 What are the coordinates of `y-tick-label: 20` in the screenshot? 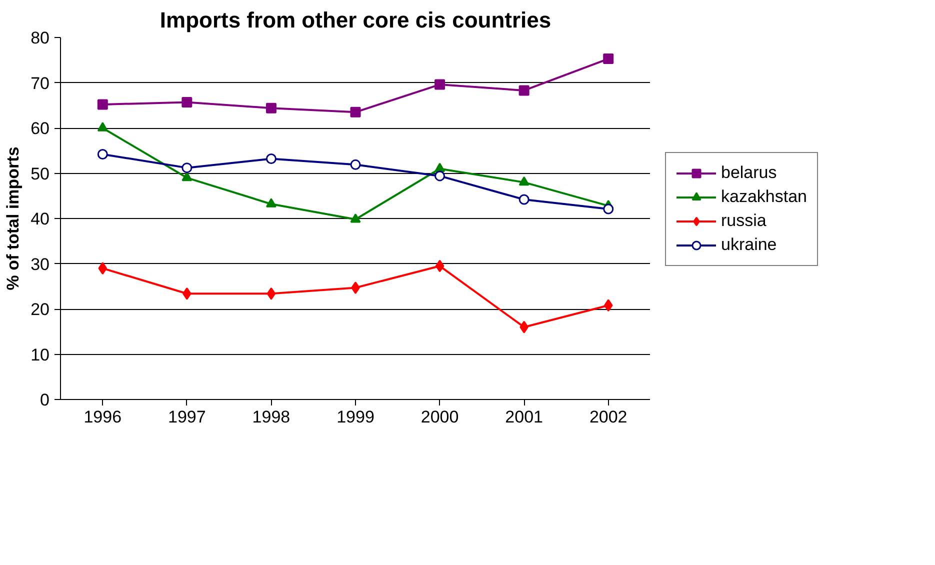 It's located at (40, 309).